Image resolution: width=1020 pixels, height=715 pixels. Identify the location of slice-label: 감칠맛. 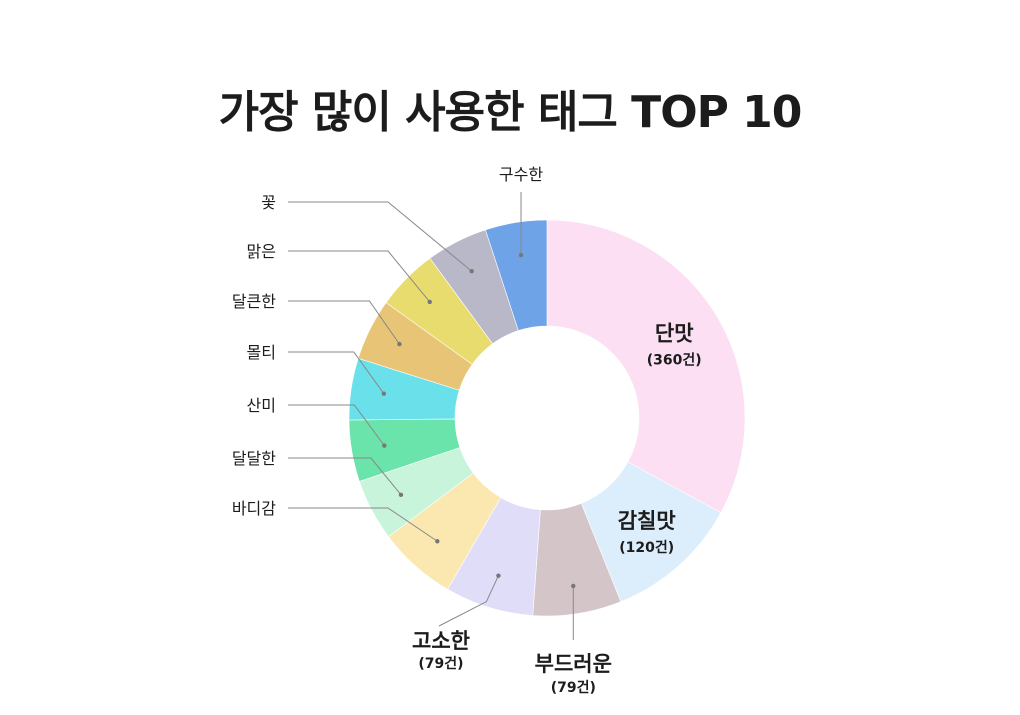
(647, 521).